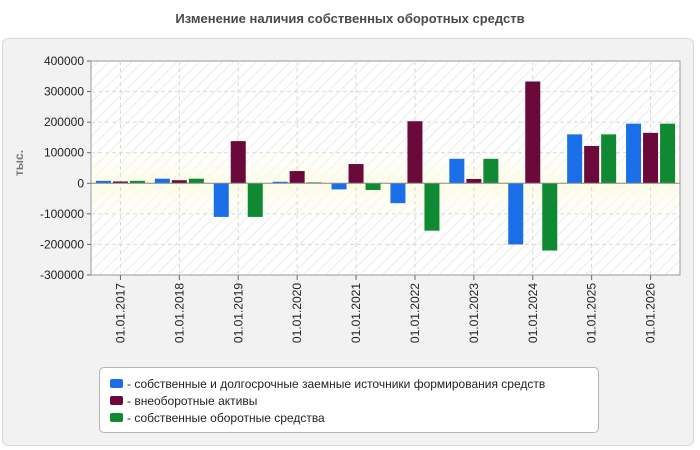 The width and height of the screenshot is (700, 450). Describe the element at coordinates (297, 313) in the screenshot. I see `x-tick-label: 01.01.2020` at that location.